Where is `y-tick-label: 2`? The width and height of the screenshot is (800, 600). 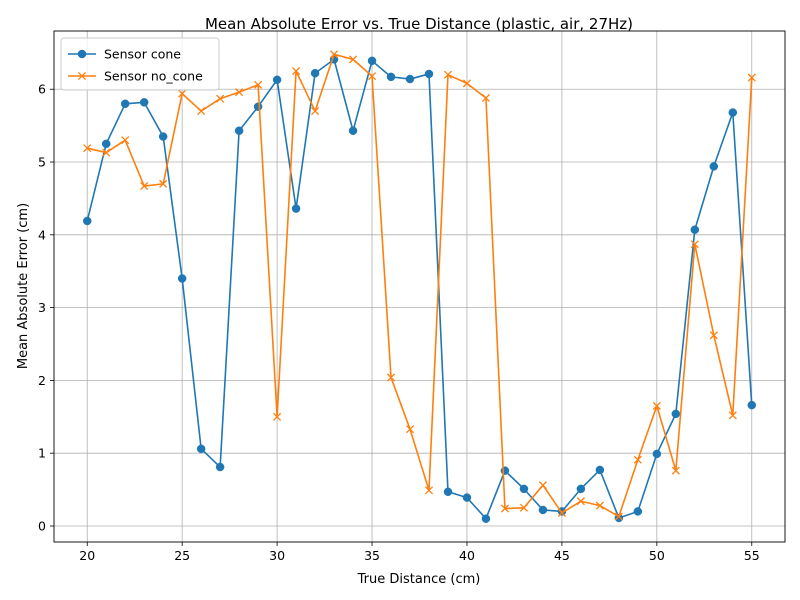
y-tick-label: 2 is located at coordinates (42, 380).